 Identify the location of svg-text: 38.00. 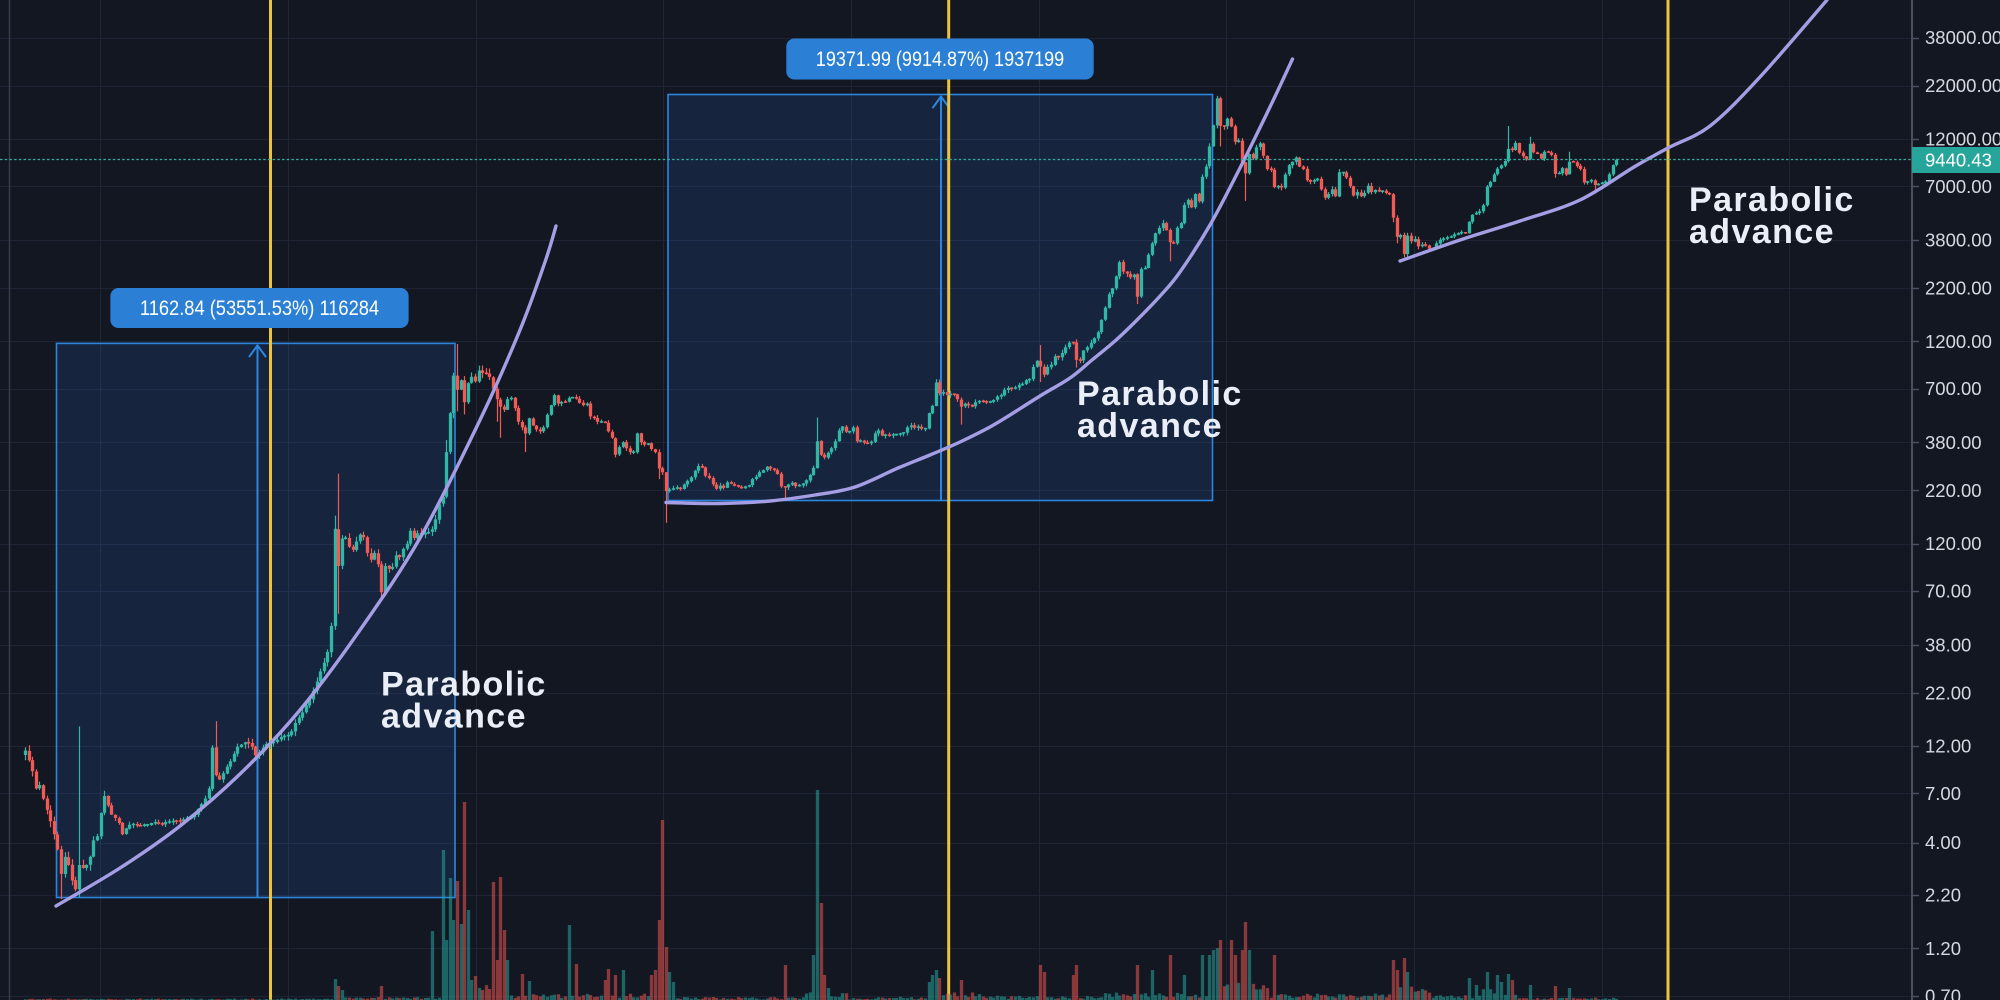
(1948, 644).